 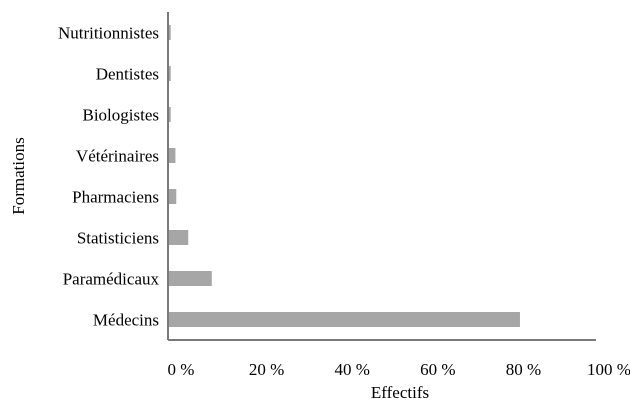 I want to click on category-label: Nutritionnistes, so click(x=108, y=33).